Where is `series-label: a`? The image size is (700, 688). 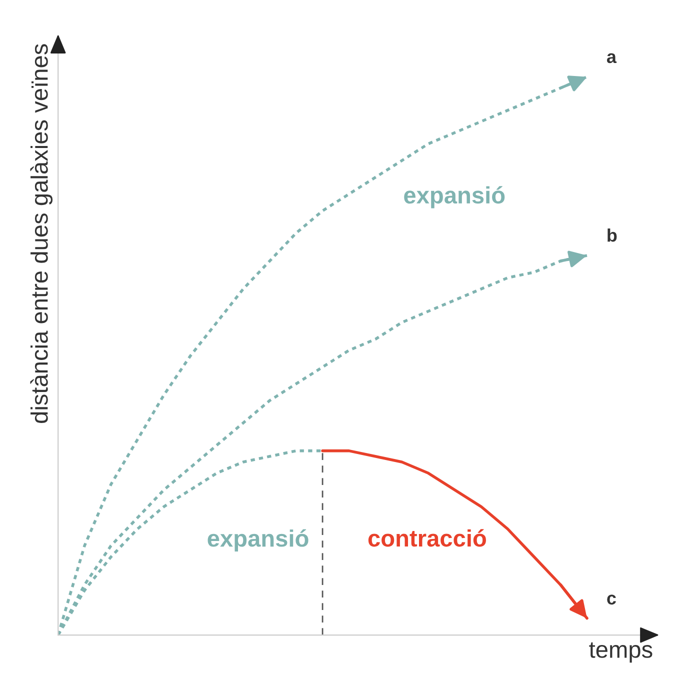 series-label: a is located at coordinates (611, 58).